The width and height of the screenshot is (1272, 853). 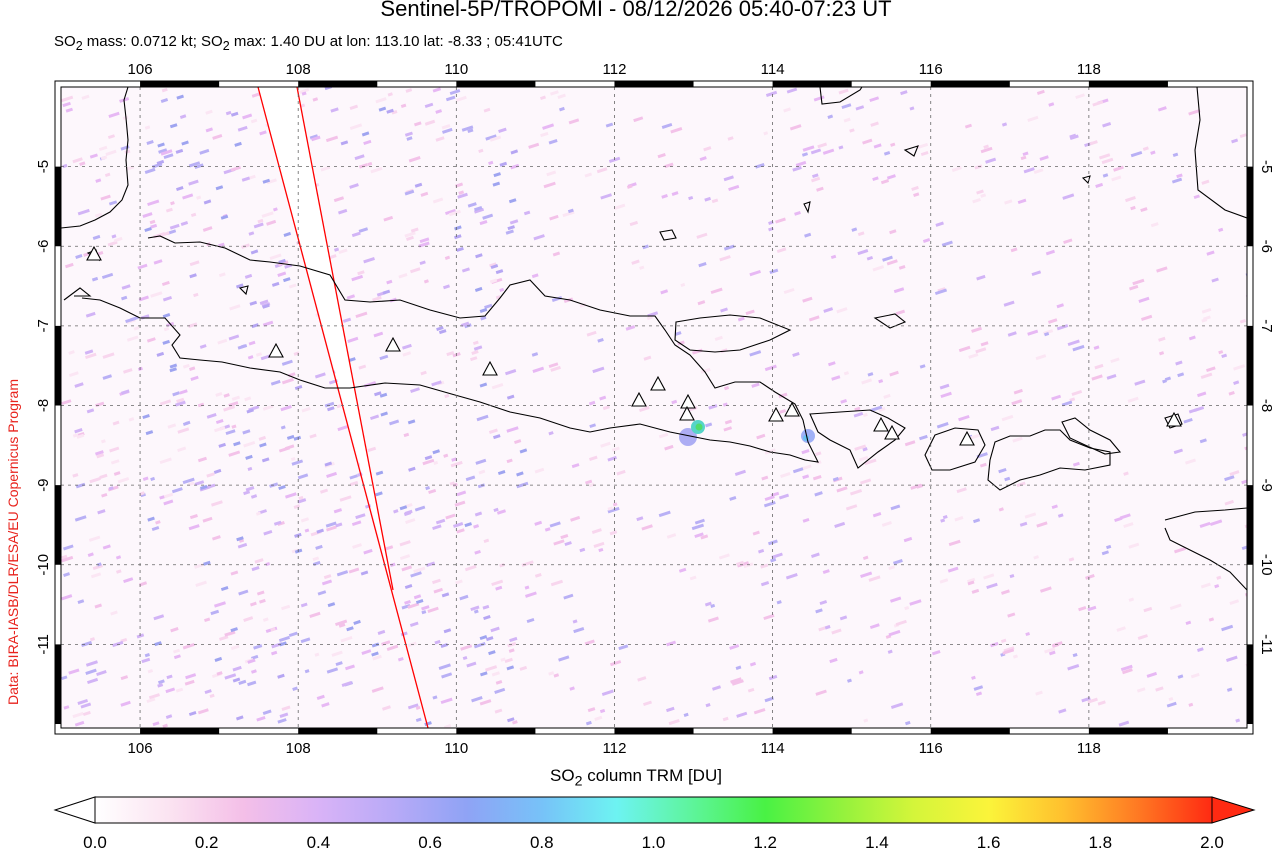 What do you see at coordinates (857, 439) in the screenshot?
I see `bali-coast` at bounding box center [857, 439].